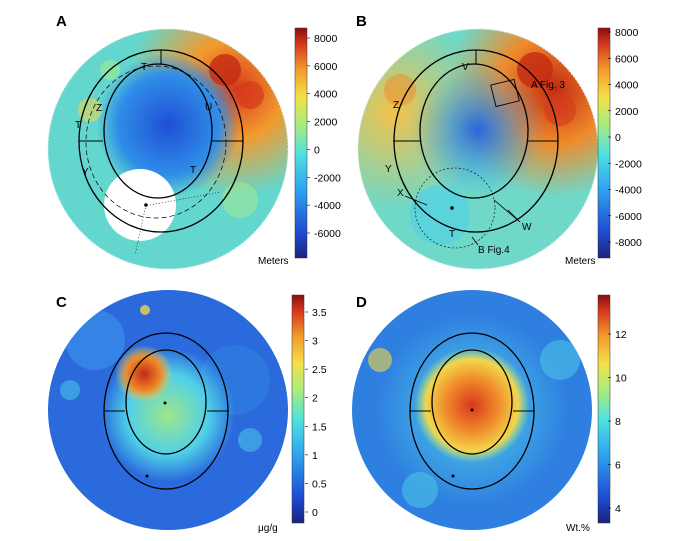 The height and width of the screenshot is (541, 688). Describe the element at coordinates (618, 509) in the screenshot. I see `colorbar-tick-label: 4` at that location.